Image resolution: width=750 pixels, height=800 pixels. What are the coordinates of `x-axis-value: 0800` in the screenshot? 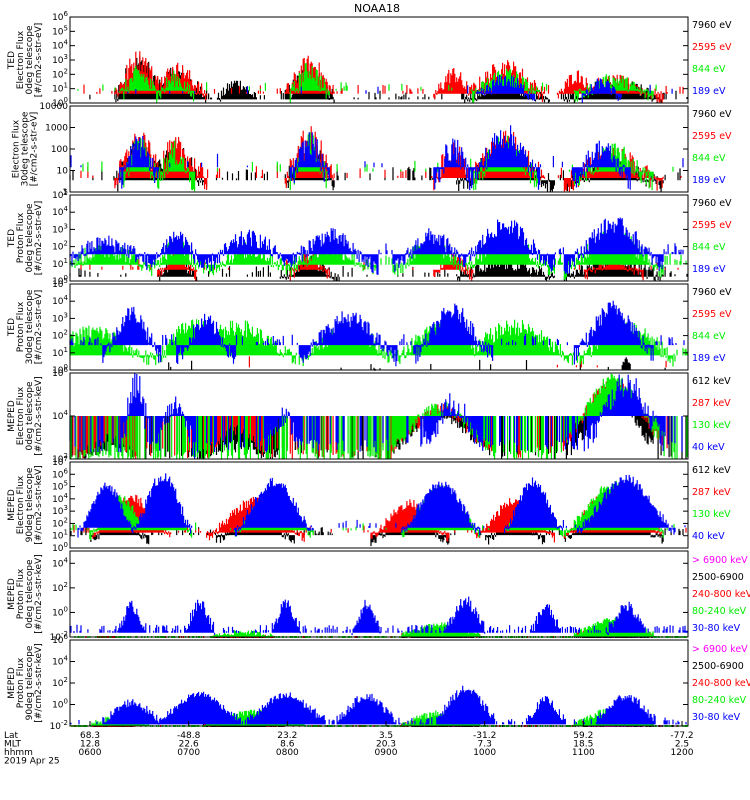 It's located at (287, 753).